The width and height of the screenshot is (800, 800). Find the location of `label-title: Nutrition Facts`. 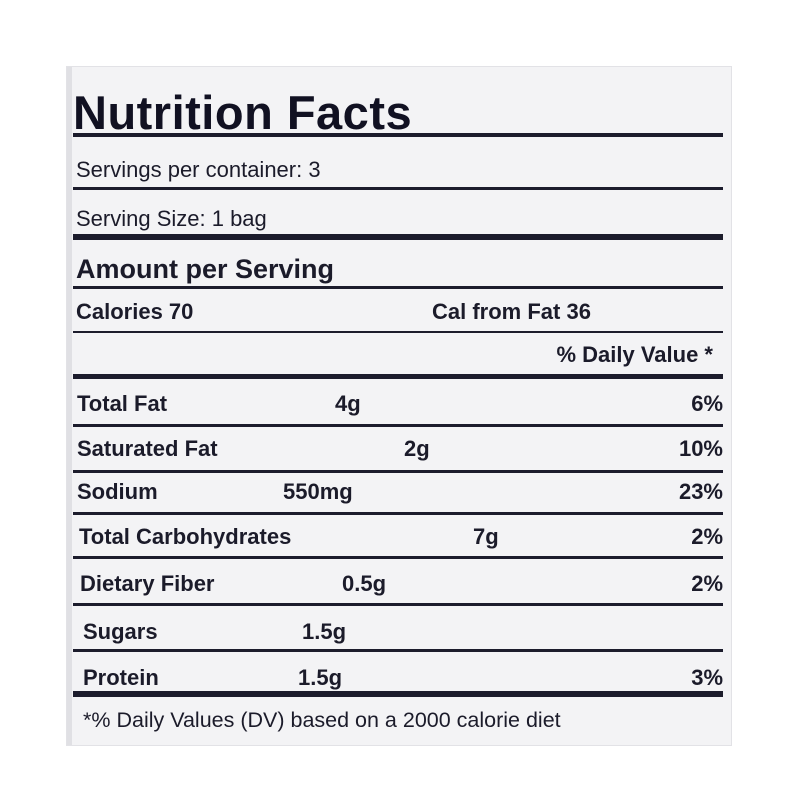

label-title: Nutrition Facts is located at coordinates (243, 112).